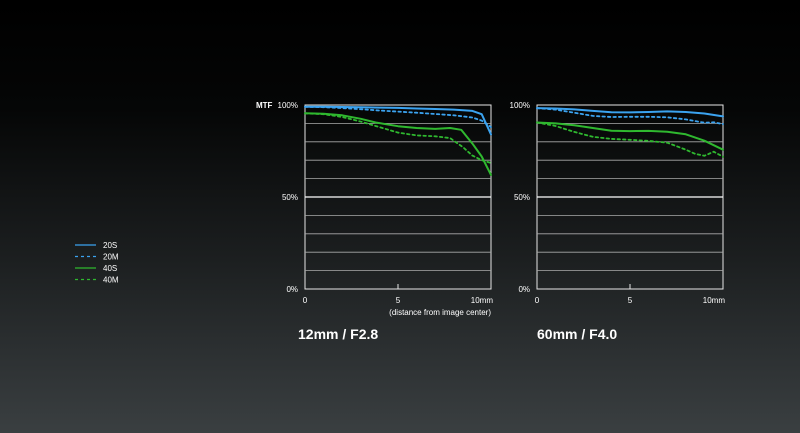  I want to click on legend-label-20s: 20S, so click(110, 245).